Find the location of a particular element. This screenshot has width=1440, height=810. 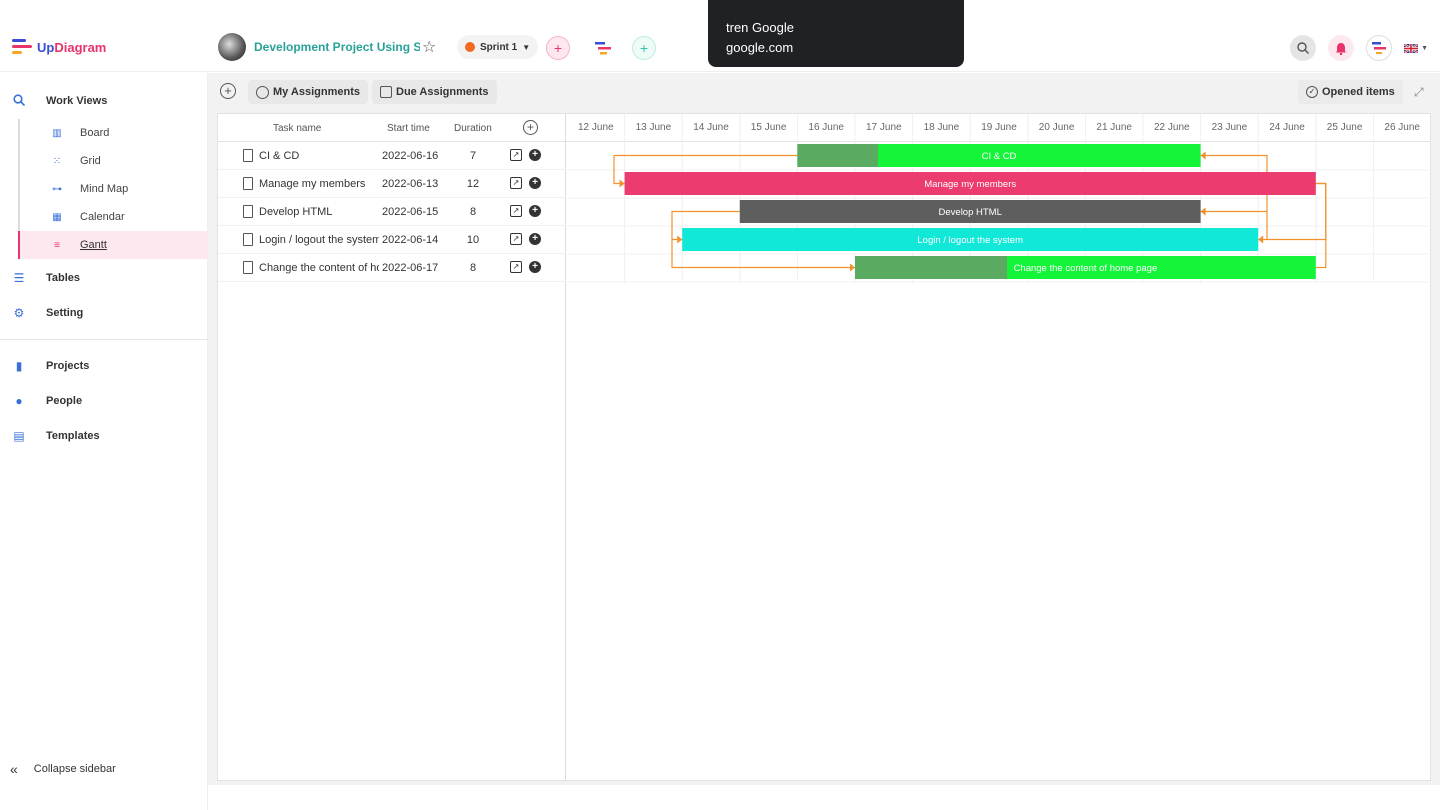

user-circle-icon is located at coordinates (262, 92).